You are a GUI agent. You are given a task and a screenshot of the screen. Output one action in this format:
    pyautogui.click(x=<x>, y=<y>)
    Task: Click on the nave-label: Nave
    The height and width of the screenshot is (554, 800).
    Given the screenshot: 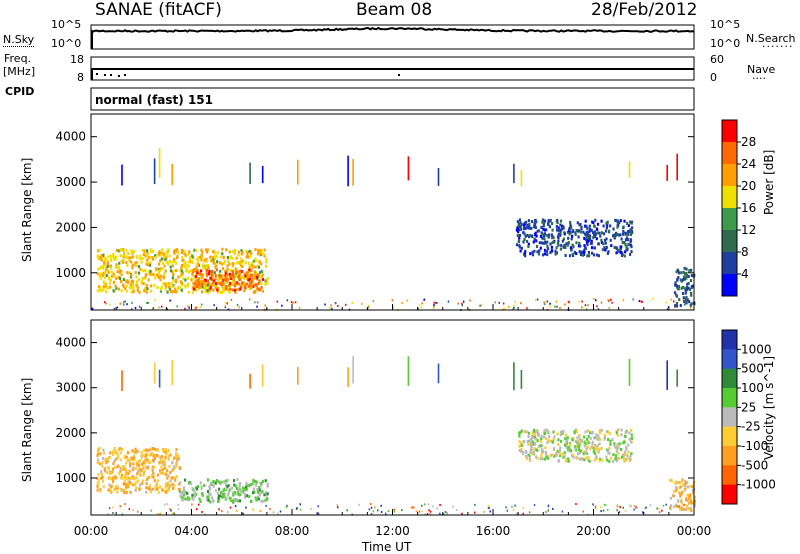 What is the action you would take?
    pyautogui.click(x=761, y=69)
    